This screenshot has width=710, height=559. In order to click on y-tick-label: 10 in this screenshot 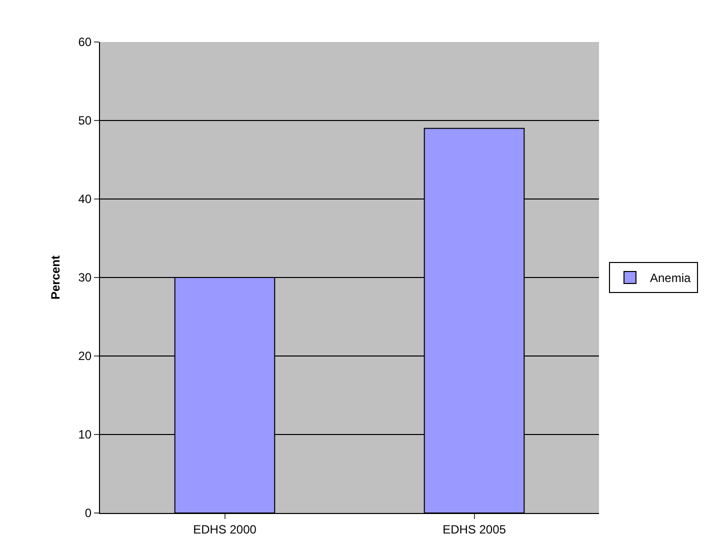, I will do `click(85, 435)`.